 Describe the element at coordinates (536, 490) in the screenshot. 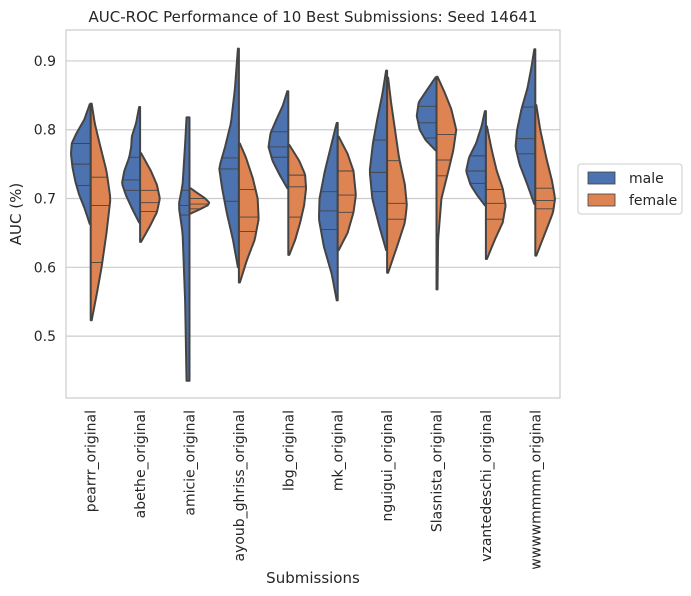

I see `x-tick-label: wwwwmmmm_original` at that location.